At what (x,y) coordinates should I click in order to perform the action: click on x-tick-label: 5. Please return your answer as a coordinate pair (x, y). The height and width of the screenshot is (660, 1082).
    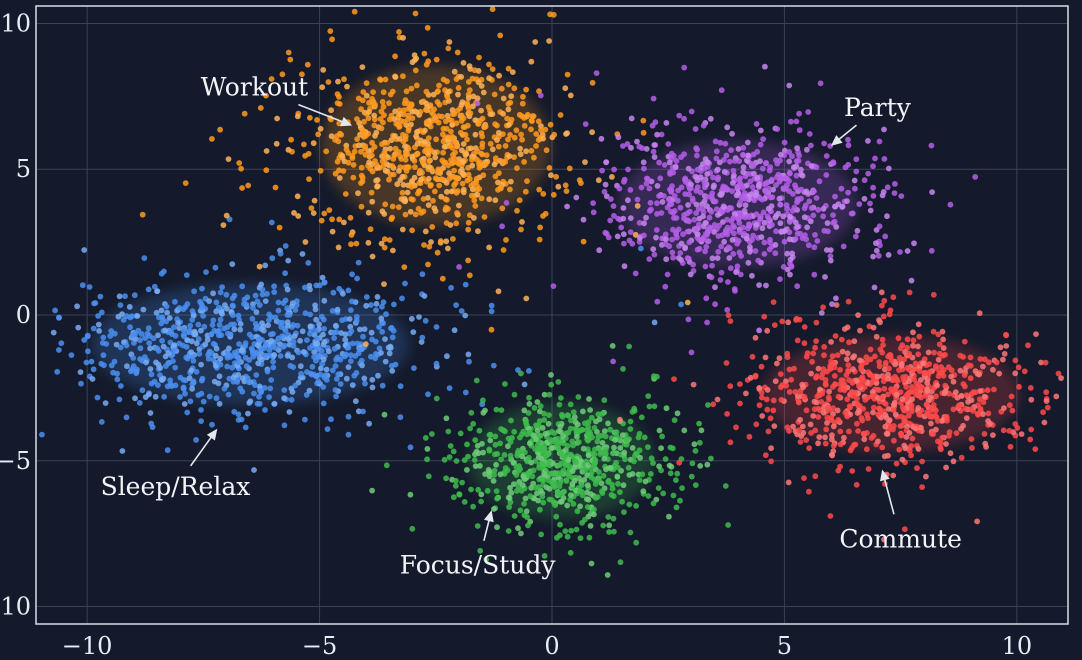
    Looking at the image, I should click on (784, 646).